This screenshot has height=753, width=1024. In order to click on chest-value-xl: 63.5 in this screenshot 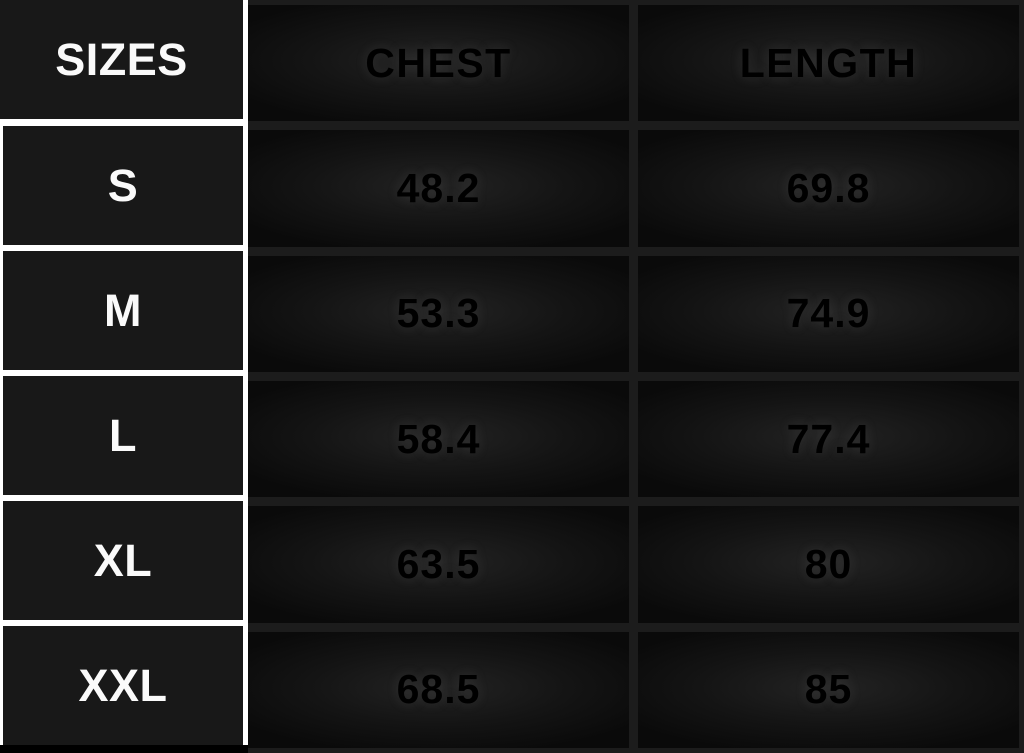, I will do `click(438, 564)`.